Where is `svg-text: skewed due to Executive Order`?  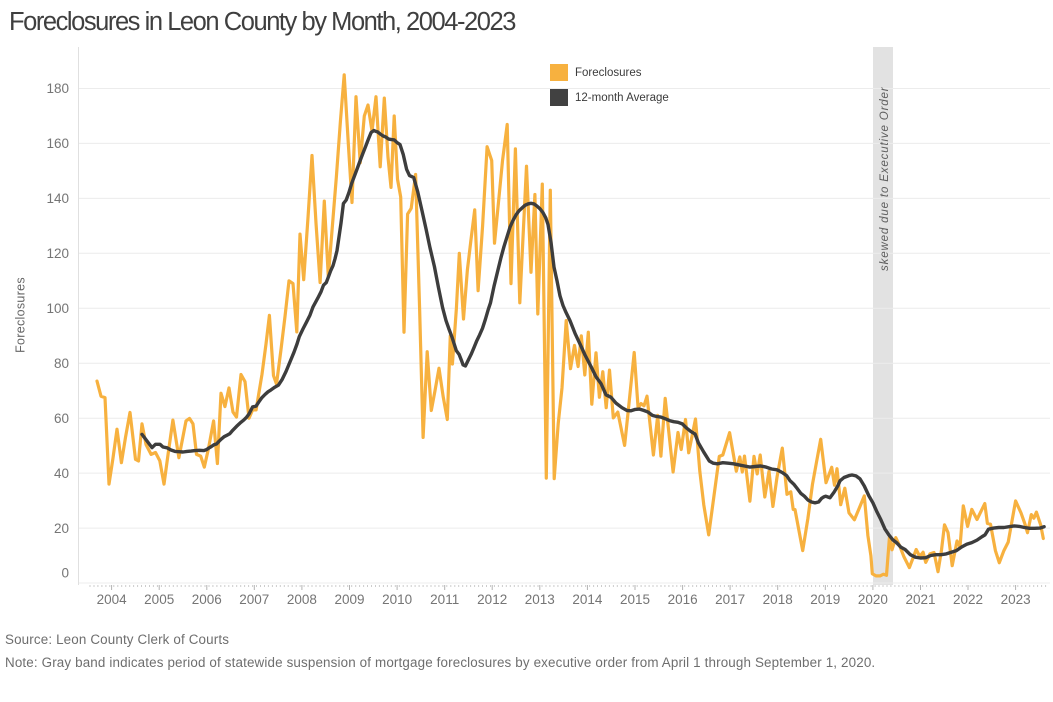
svg-text: skewed due to Executive Order is located at coordinates (885, 178).